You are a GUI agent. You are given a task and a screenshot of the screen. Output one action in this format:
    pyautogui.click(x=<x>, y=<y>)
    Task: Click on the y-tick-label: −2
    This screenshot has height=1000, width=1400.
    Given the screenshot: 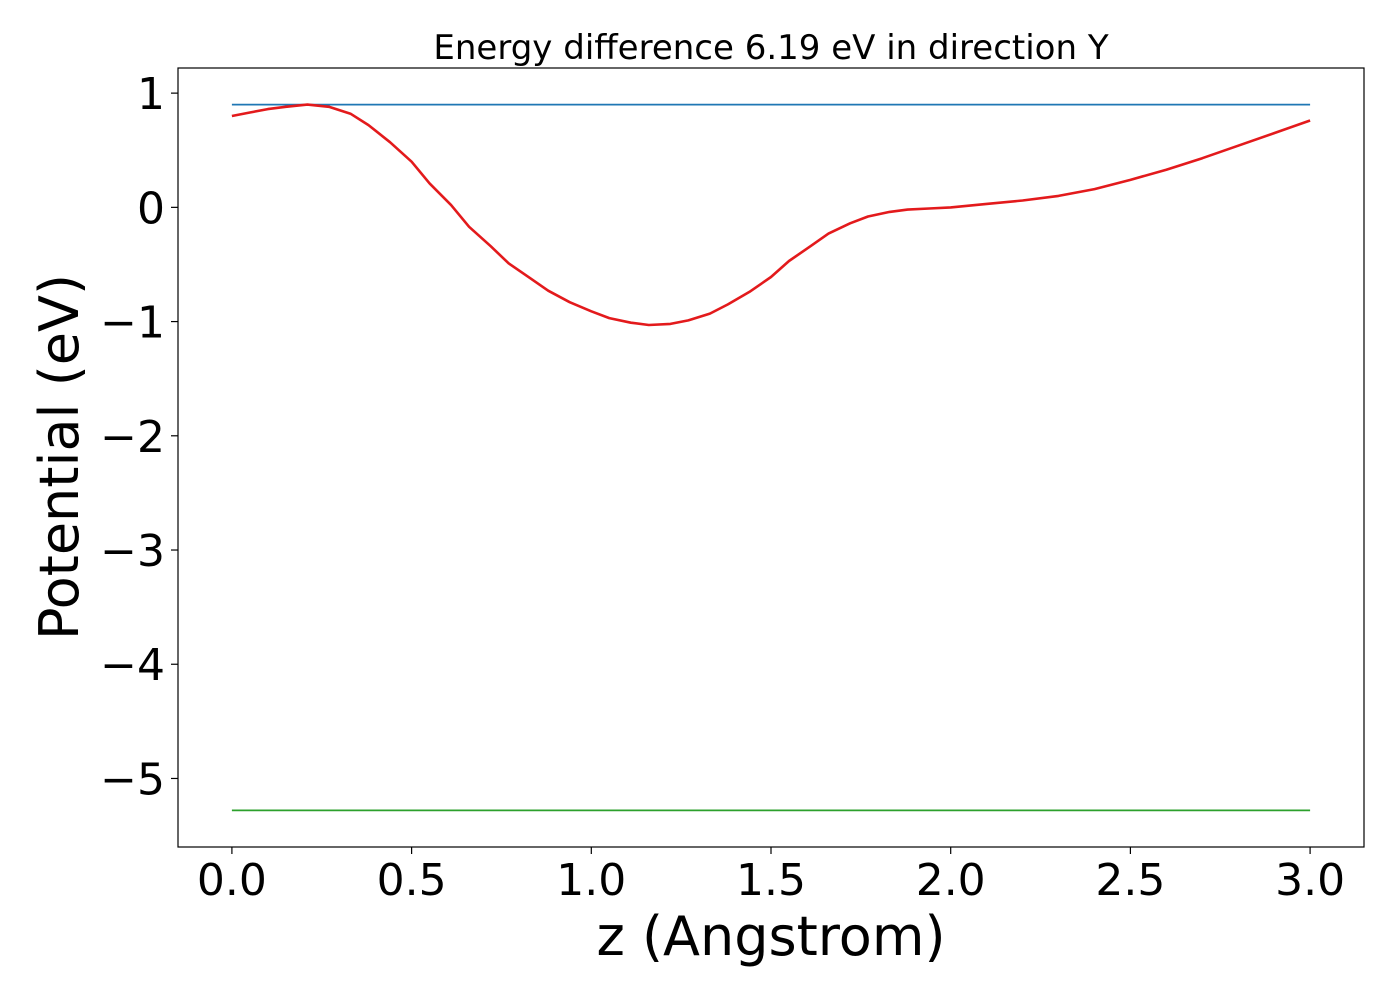 What is the action you would take?
    pyautogui.click(x=132, y=437)
    